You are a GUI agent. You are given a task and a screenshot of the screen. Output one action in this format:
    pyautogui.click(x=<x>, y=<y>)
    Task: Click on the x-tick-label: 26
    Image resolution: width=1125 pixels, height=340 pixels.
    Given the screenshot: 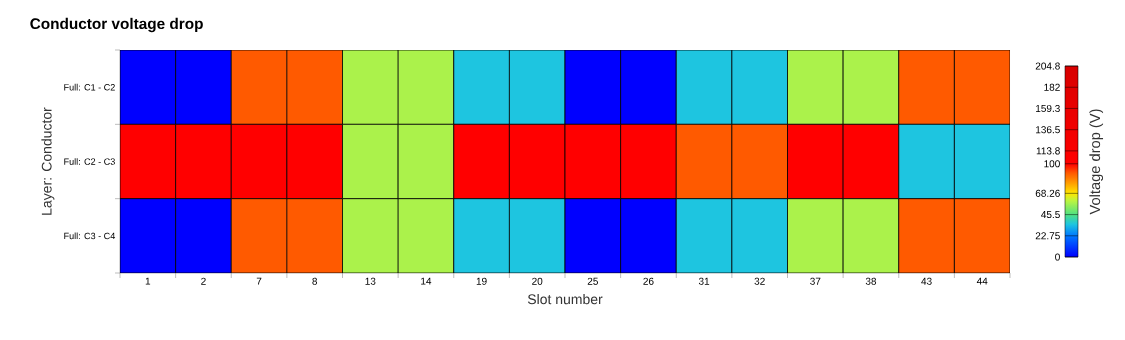 What is the action you would take?
    pyautogui.click(x=648, y=281)
    